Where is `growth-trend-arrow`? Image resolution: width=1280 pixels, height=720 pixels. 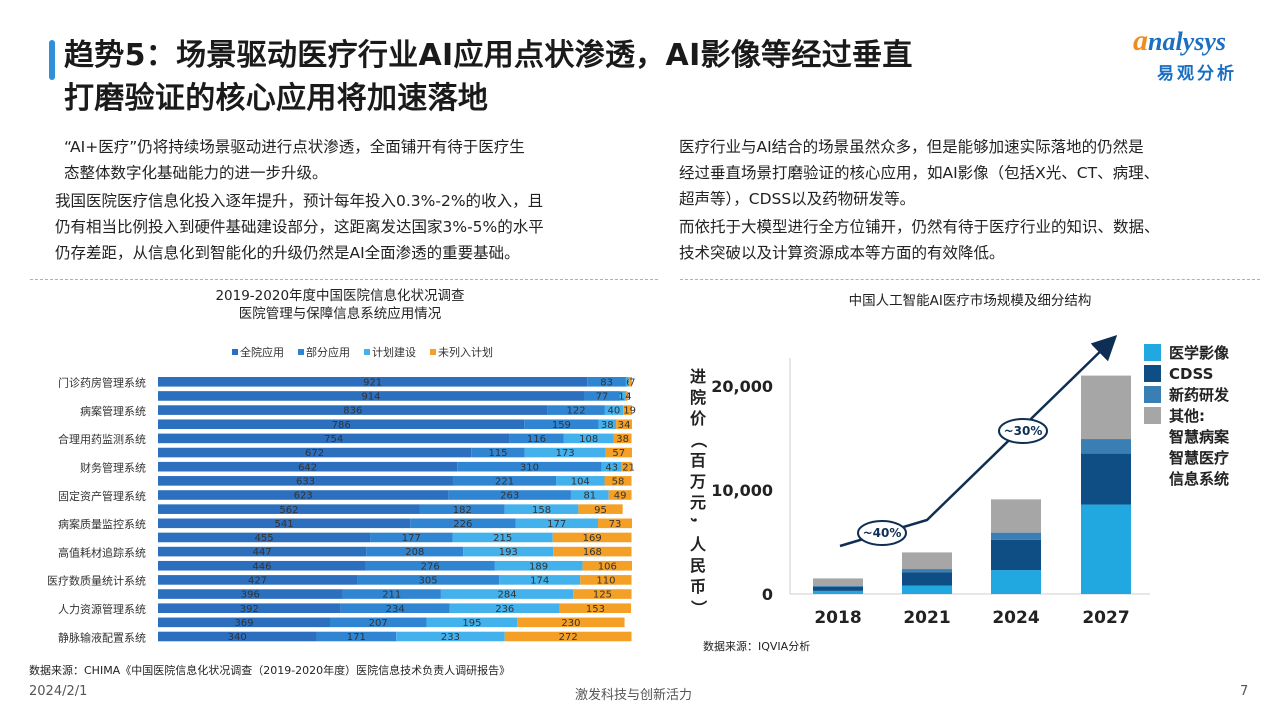 growth-trend-arrow is located at coordinates (978, 441).